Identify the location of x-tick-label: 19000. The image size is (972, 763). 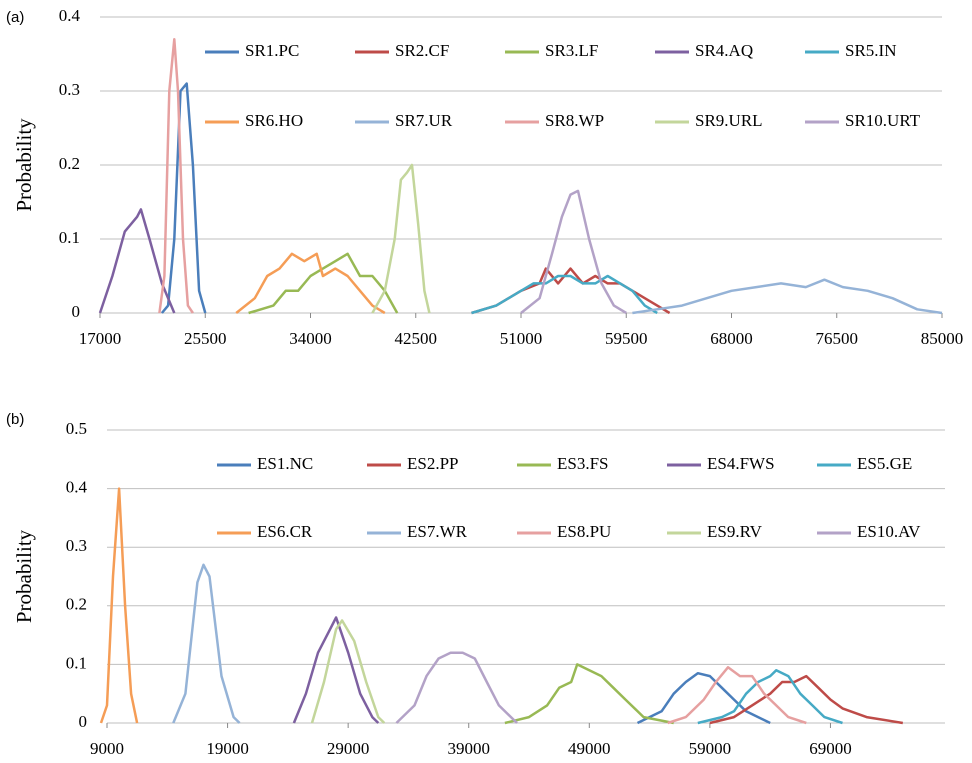
(227, 748).